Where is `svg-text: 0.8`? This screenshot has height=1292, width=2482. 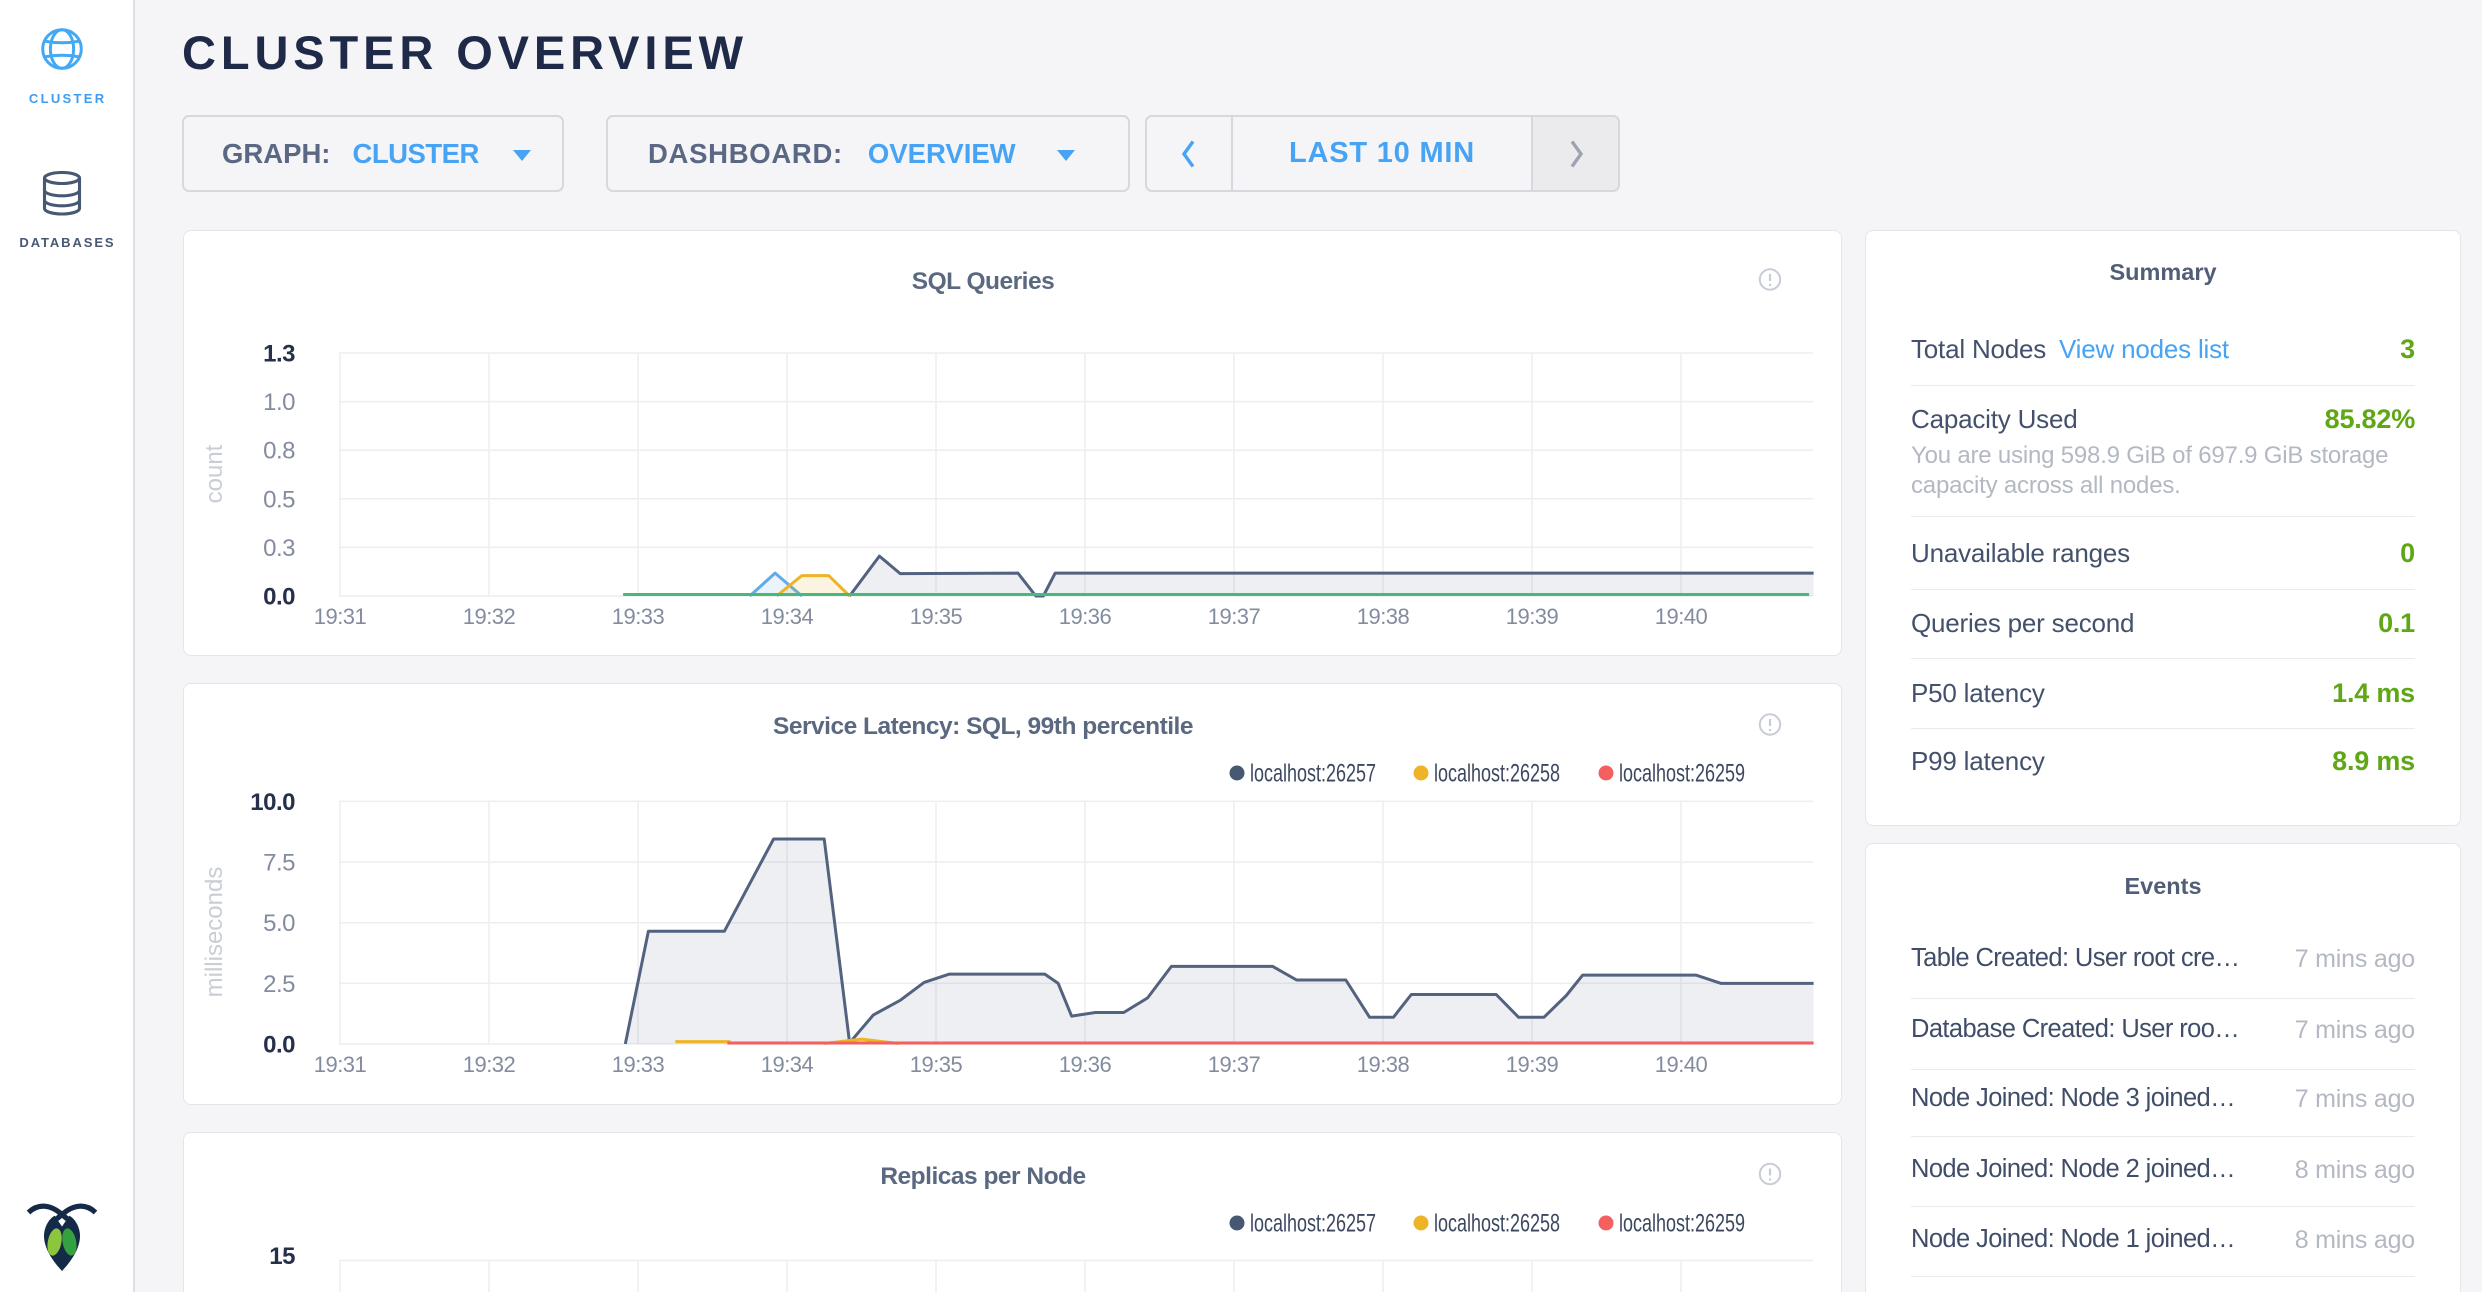 svg-text: 0.8 is located at coordinates (279, 451).